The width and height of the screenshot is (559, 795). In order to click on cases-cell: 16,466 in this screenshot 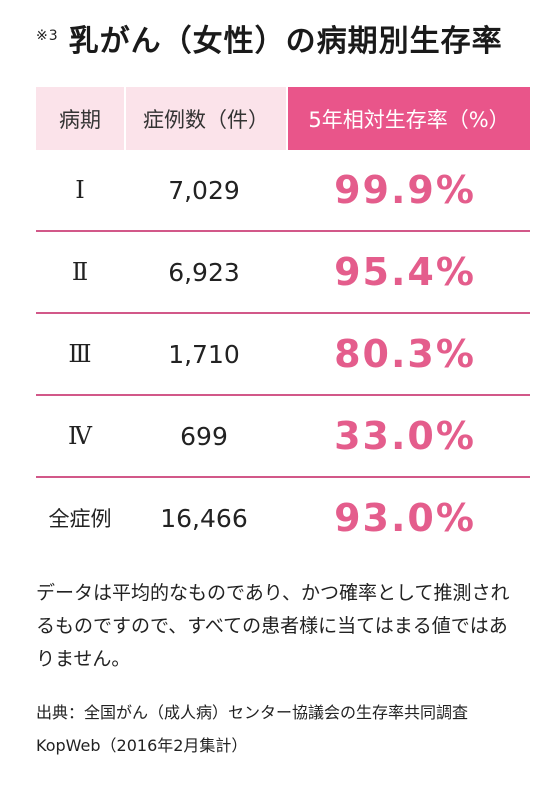, I will do `click(204, 518)`.